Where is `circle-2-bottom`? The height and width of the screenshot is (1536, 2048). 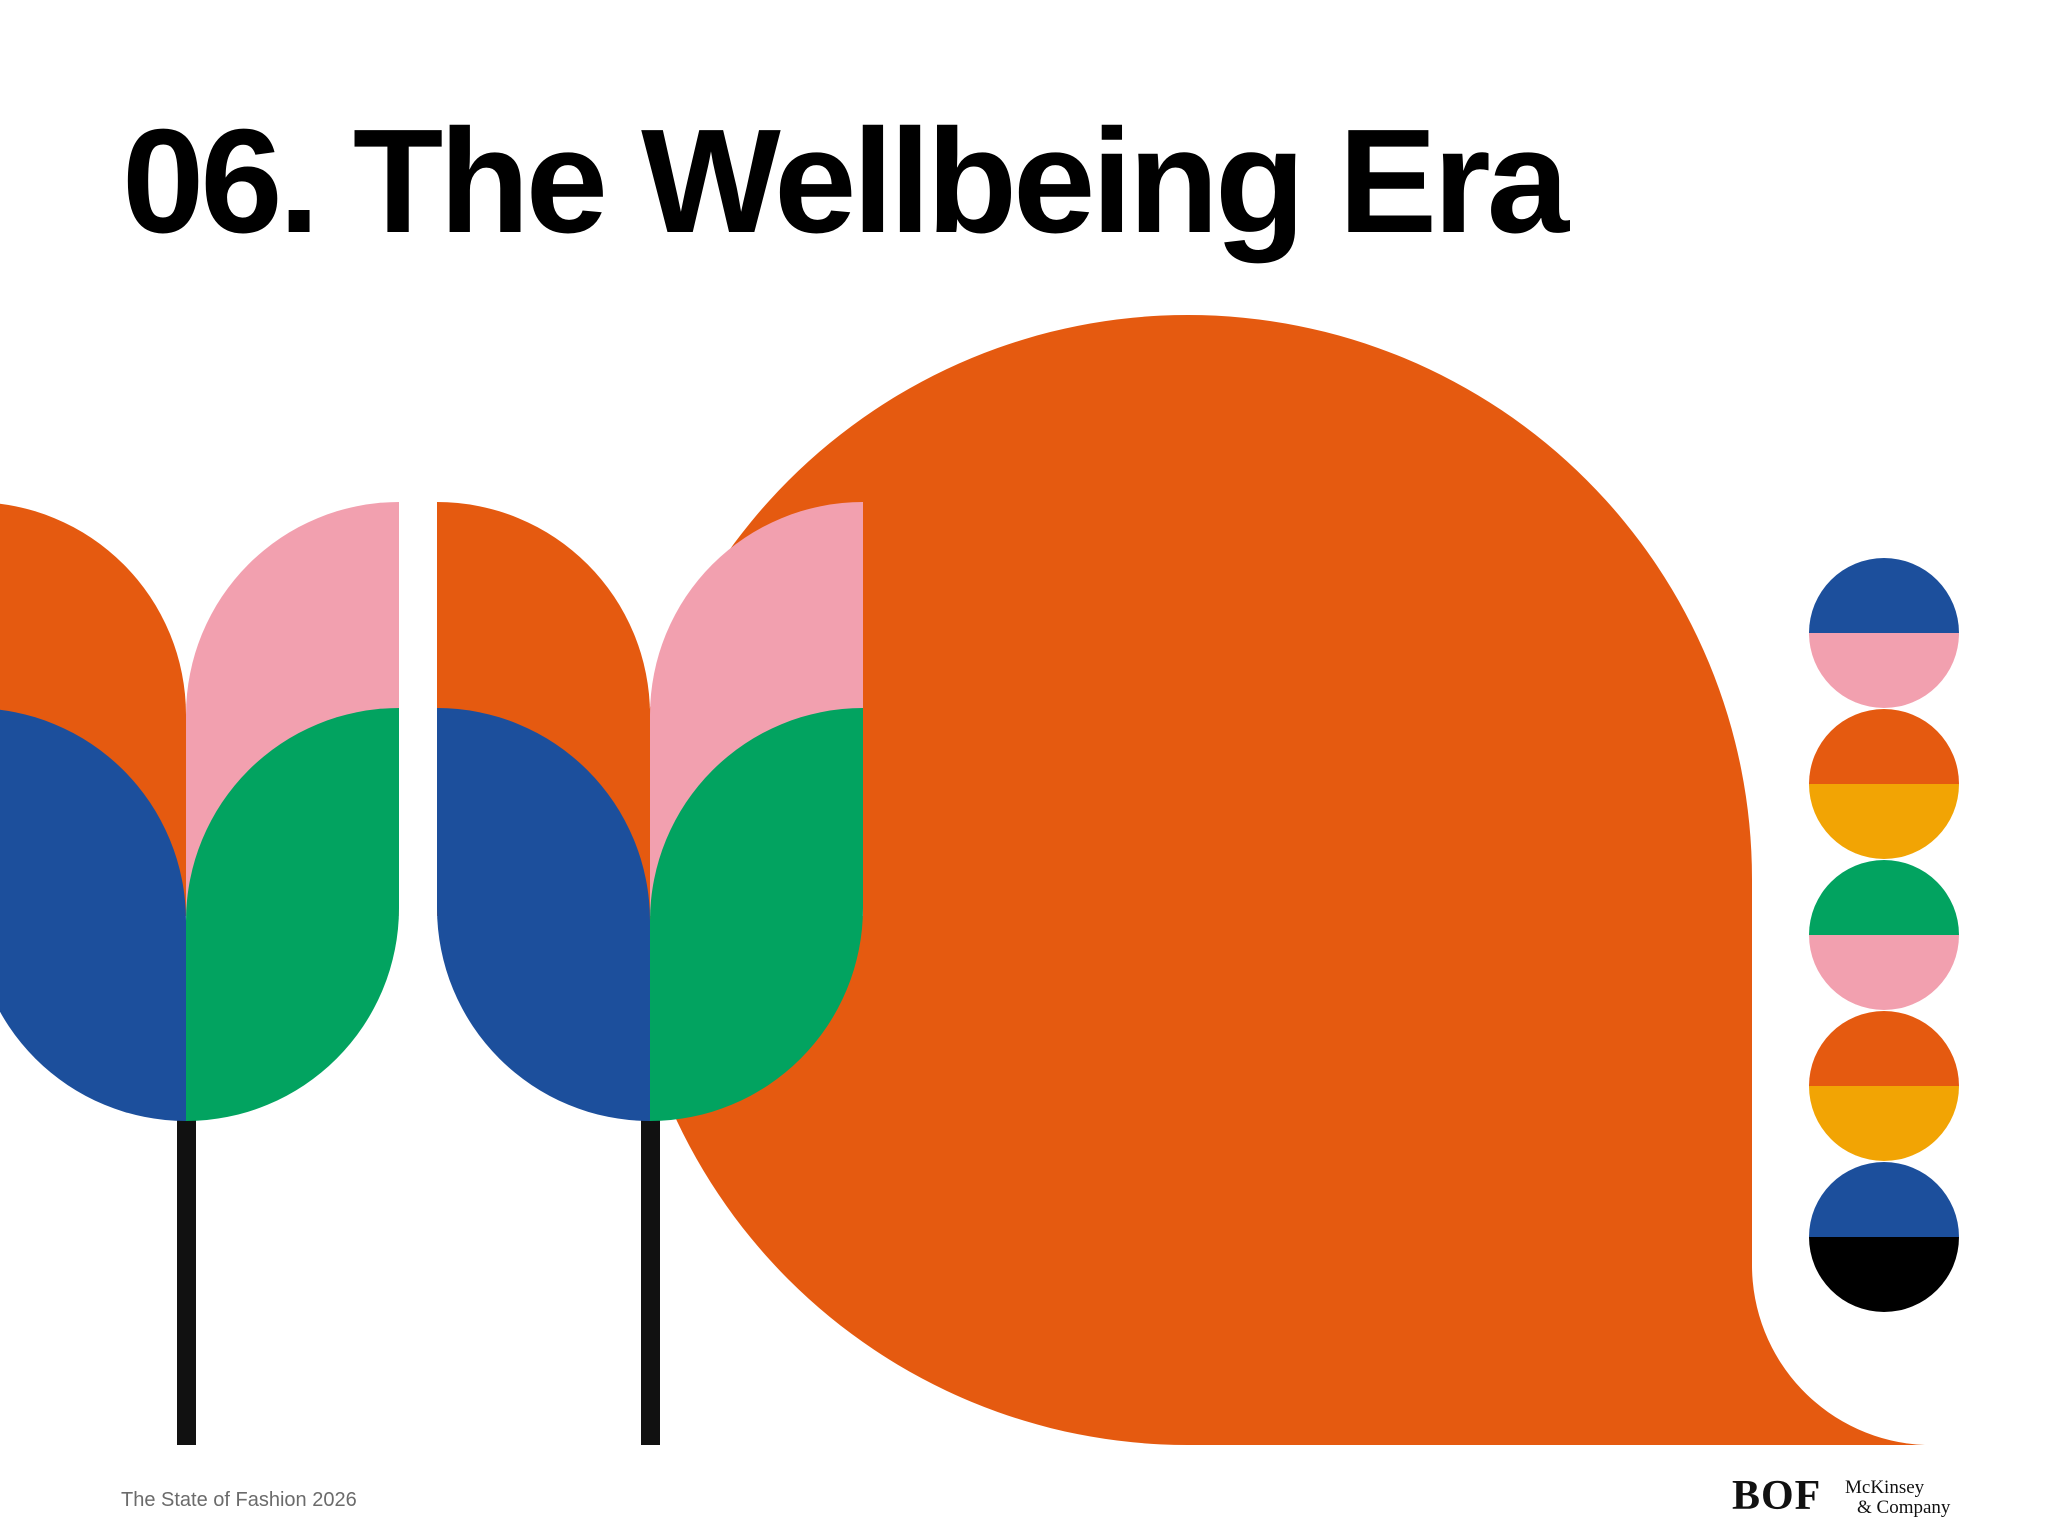
circle-2-bottom is located at coordinates (1884, 821).